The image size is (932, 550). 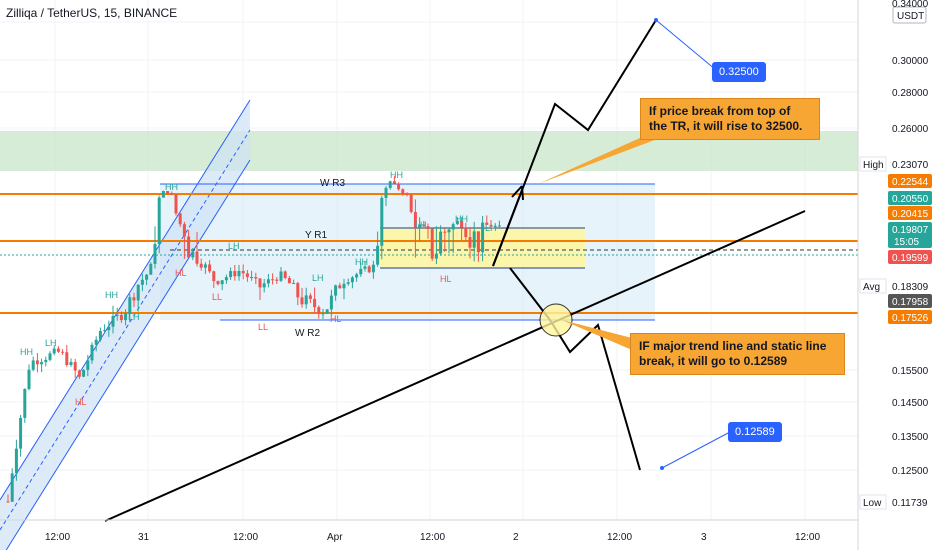 I want to click on chart-title: Zilliqa / TetherUS, 15, BINANCE, so click(x=92, y=13).